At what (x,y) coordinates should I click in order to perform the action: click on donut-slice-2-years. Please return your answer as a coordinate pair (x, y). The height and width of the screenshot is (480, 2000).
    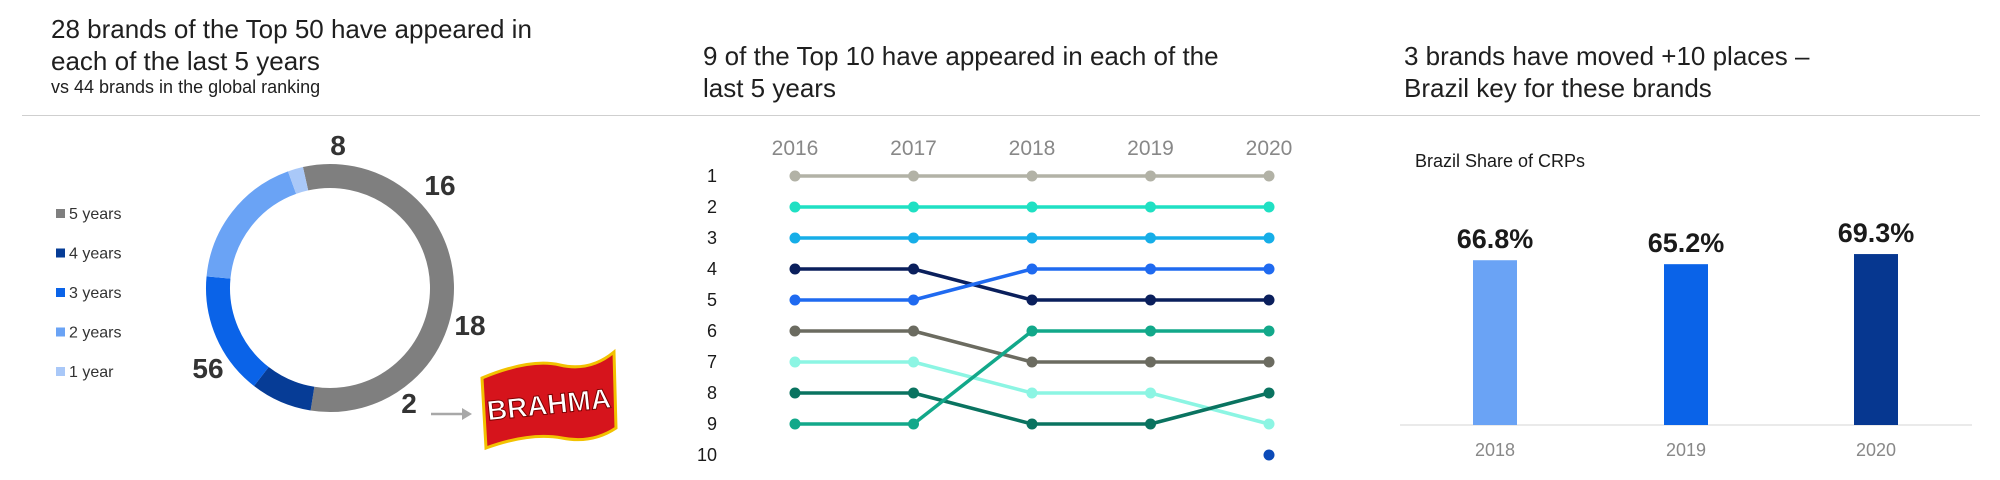
    Looking at the image, I should click on (251, 225).